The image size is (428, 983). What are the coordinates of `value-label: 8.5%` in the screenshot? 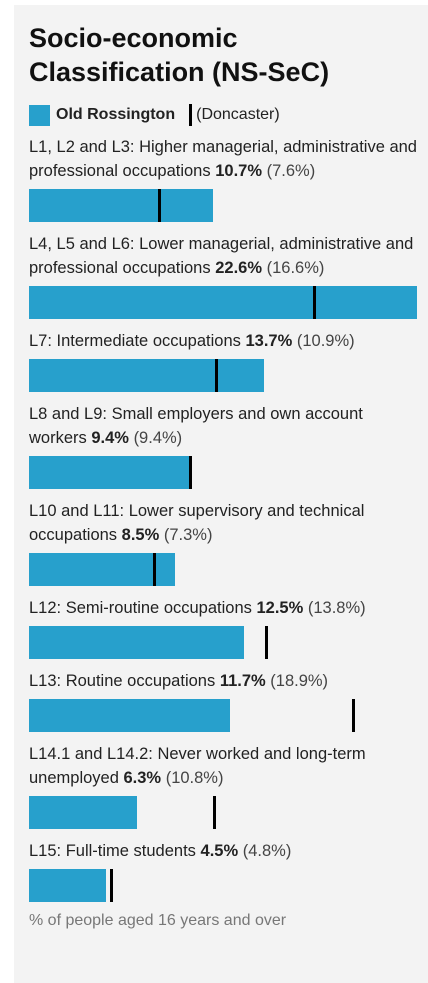 It's located at (140, 535).